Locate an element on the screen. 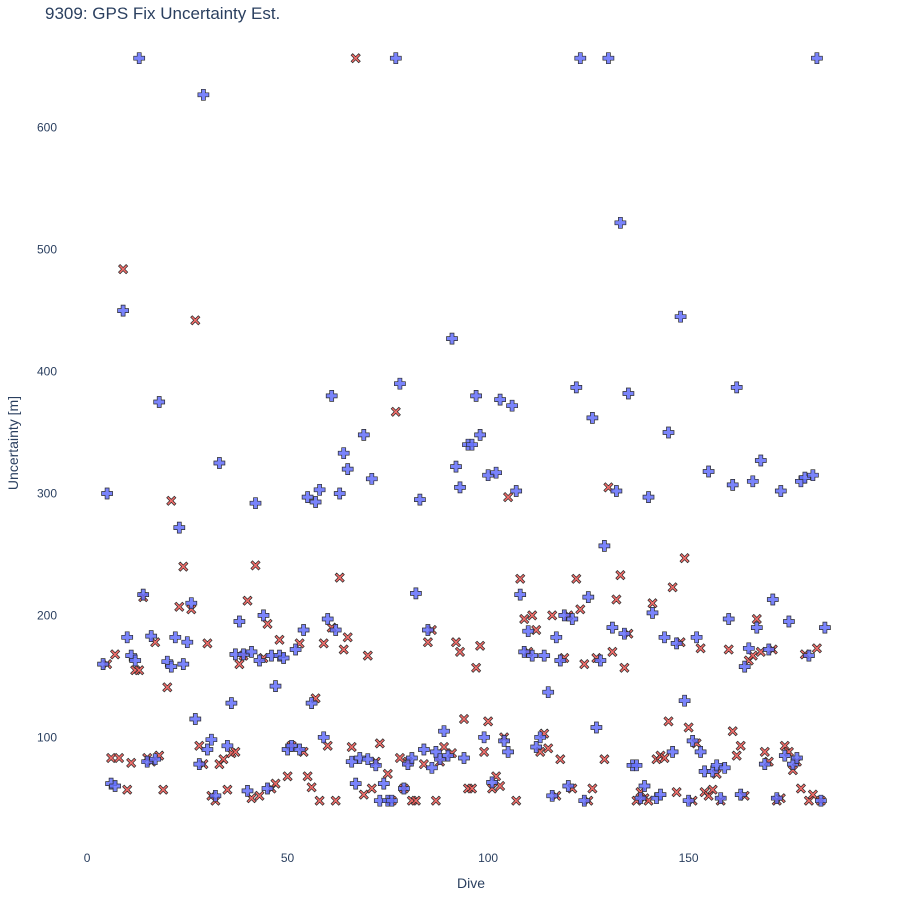 This screenshot has height=900, width=900. x-tick-label: 50 is located at coordinates (288, 858).